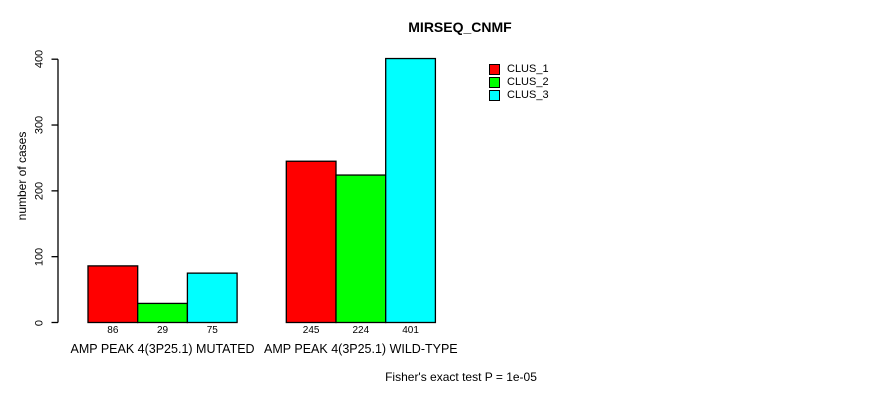 The width and height of the screenshot is (890, 400). Describe the element at coordinates (162, 349) in the screenshot. I see `group-label: AMP PEAK 4(3P25.1) MUTATED` at that location.